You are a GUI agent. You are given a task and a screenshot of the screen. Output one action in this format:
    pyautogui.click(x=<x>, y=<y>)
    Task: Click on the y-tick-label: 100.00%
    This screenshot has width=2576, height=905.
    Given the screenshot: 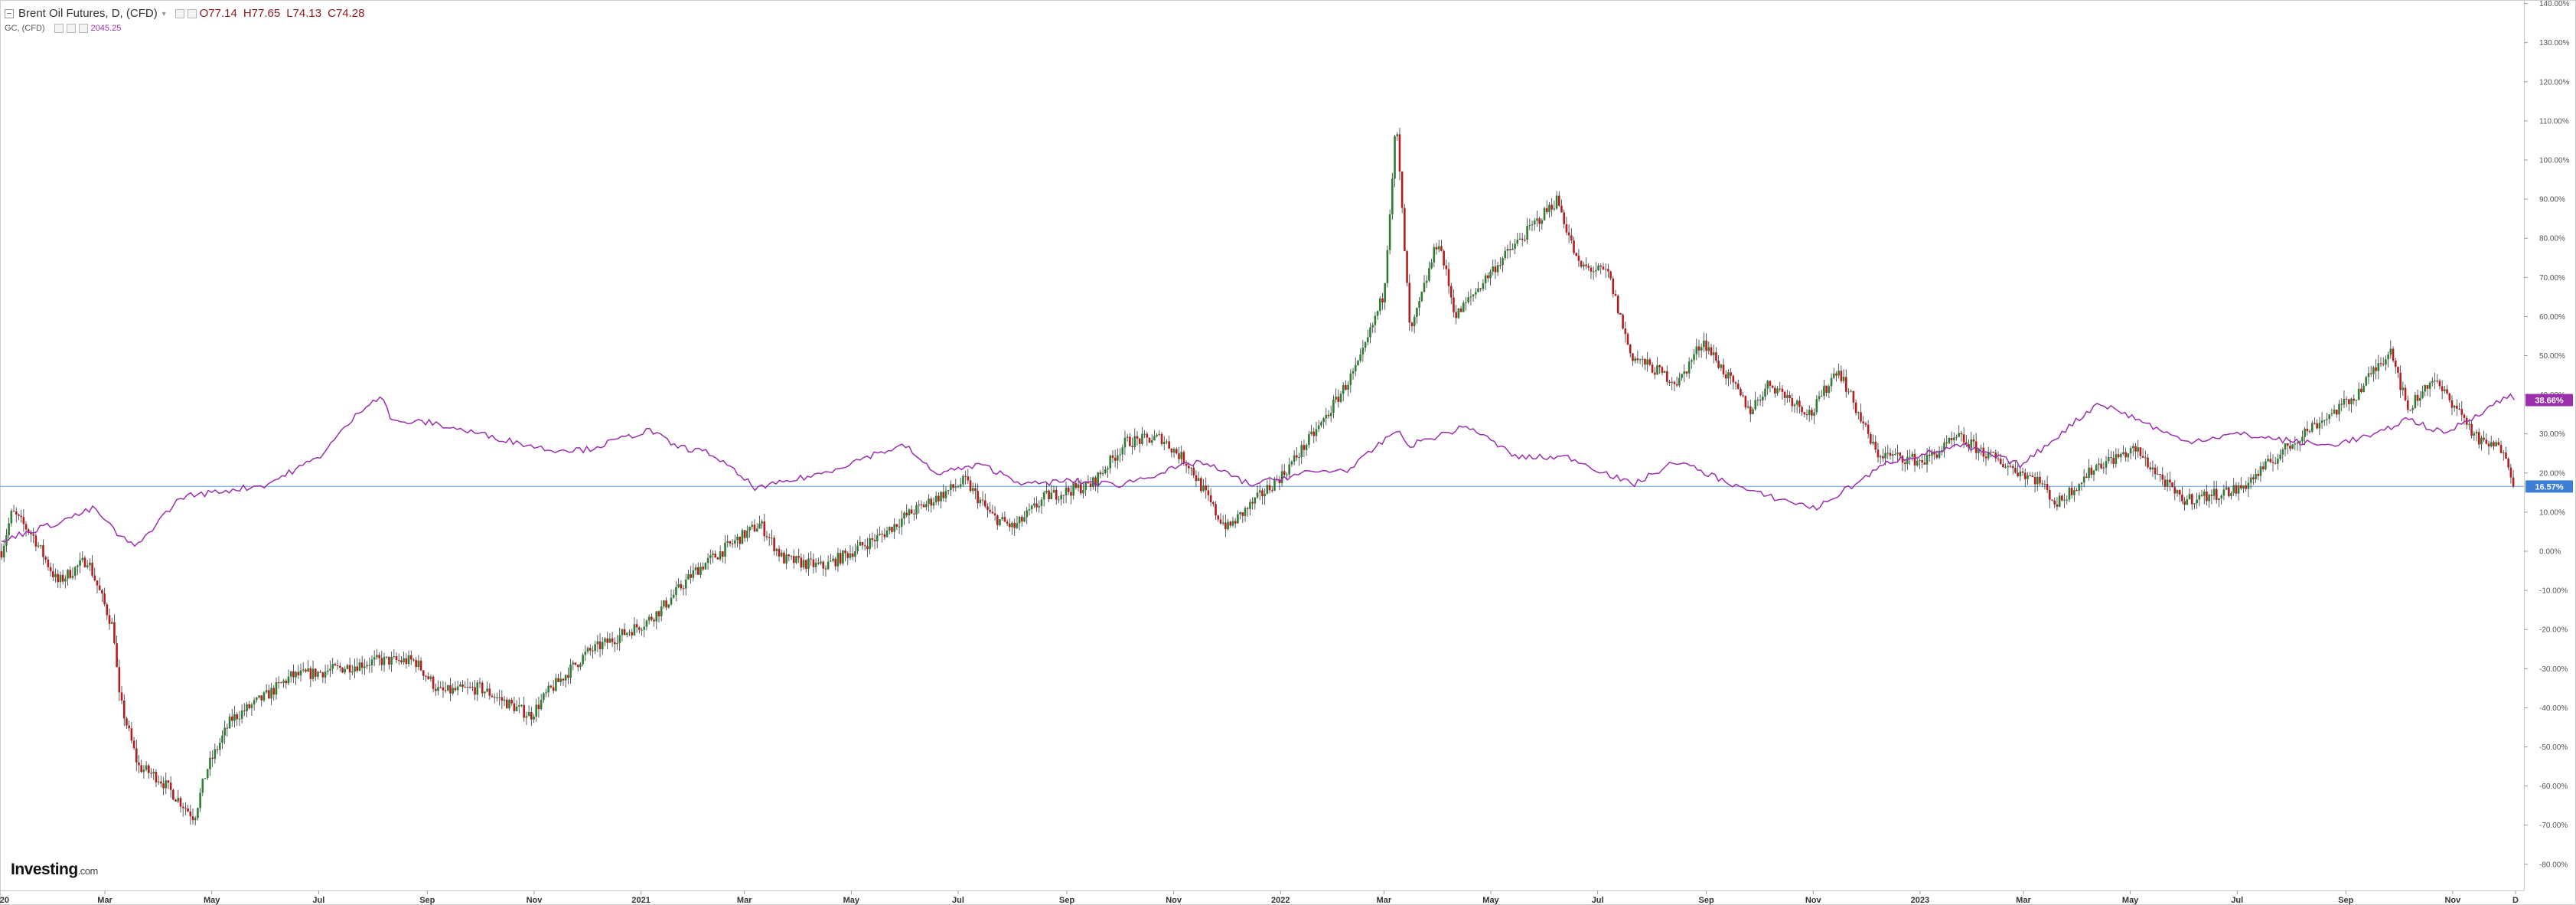 What is the action you would take?
    pyautogui.click(x=2554, y=161)
    